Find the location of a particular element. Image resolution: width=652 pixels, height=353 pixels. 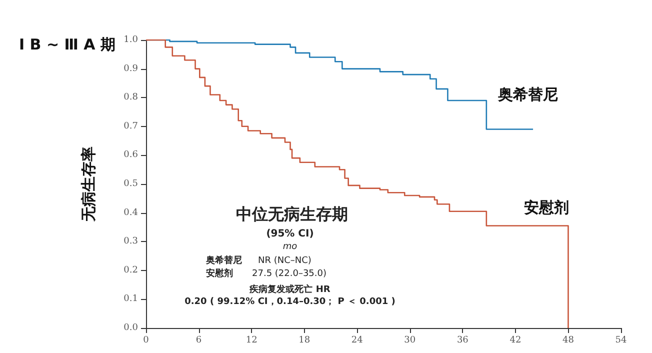

chart-title: Ⅰ B ~ Ⅲ A 期 is located at coordinates (67, 45).